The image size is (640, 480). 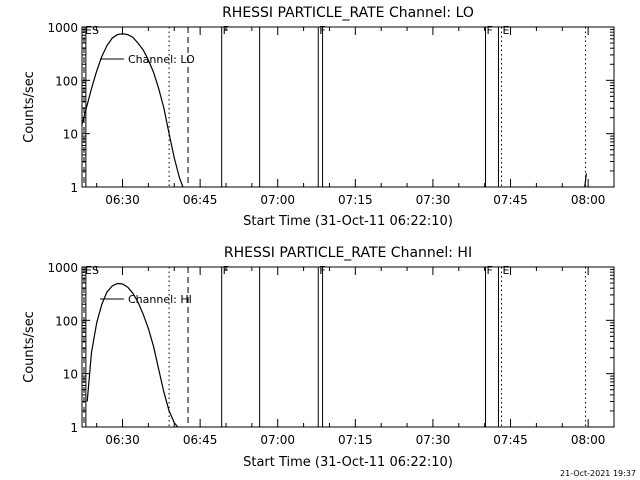 What do you see at coordinates (29, 107) in the screenshot?
I see `y-axis-label-lo: Counts/sec` at bounding box center [29, 107].